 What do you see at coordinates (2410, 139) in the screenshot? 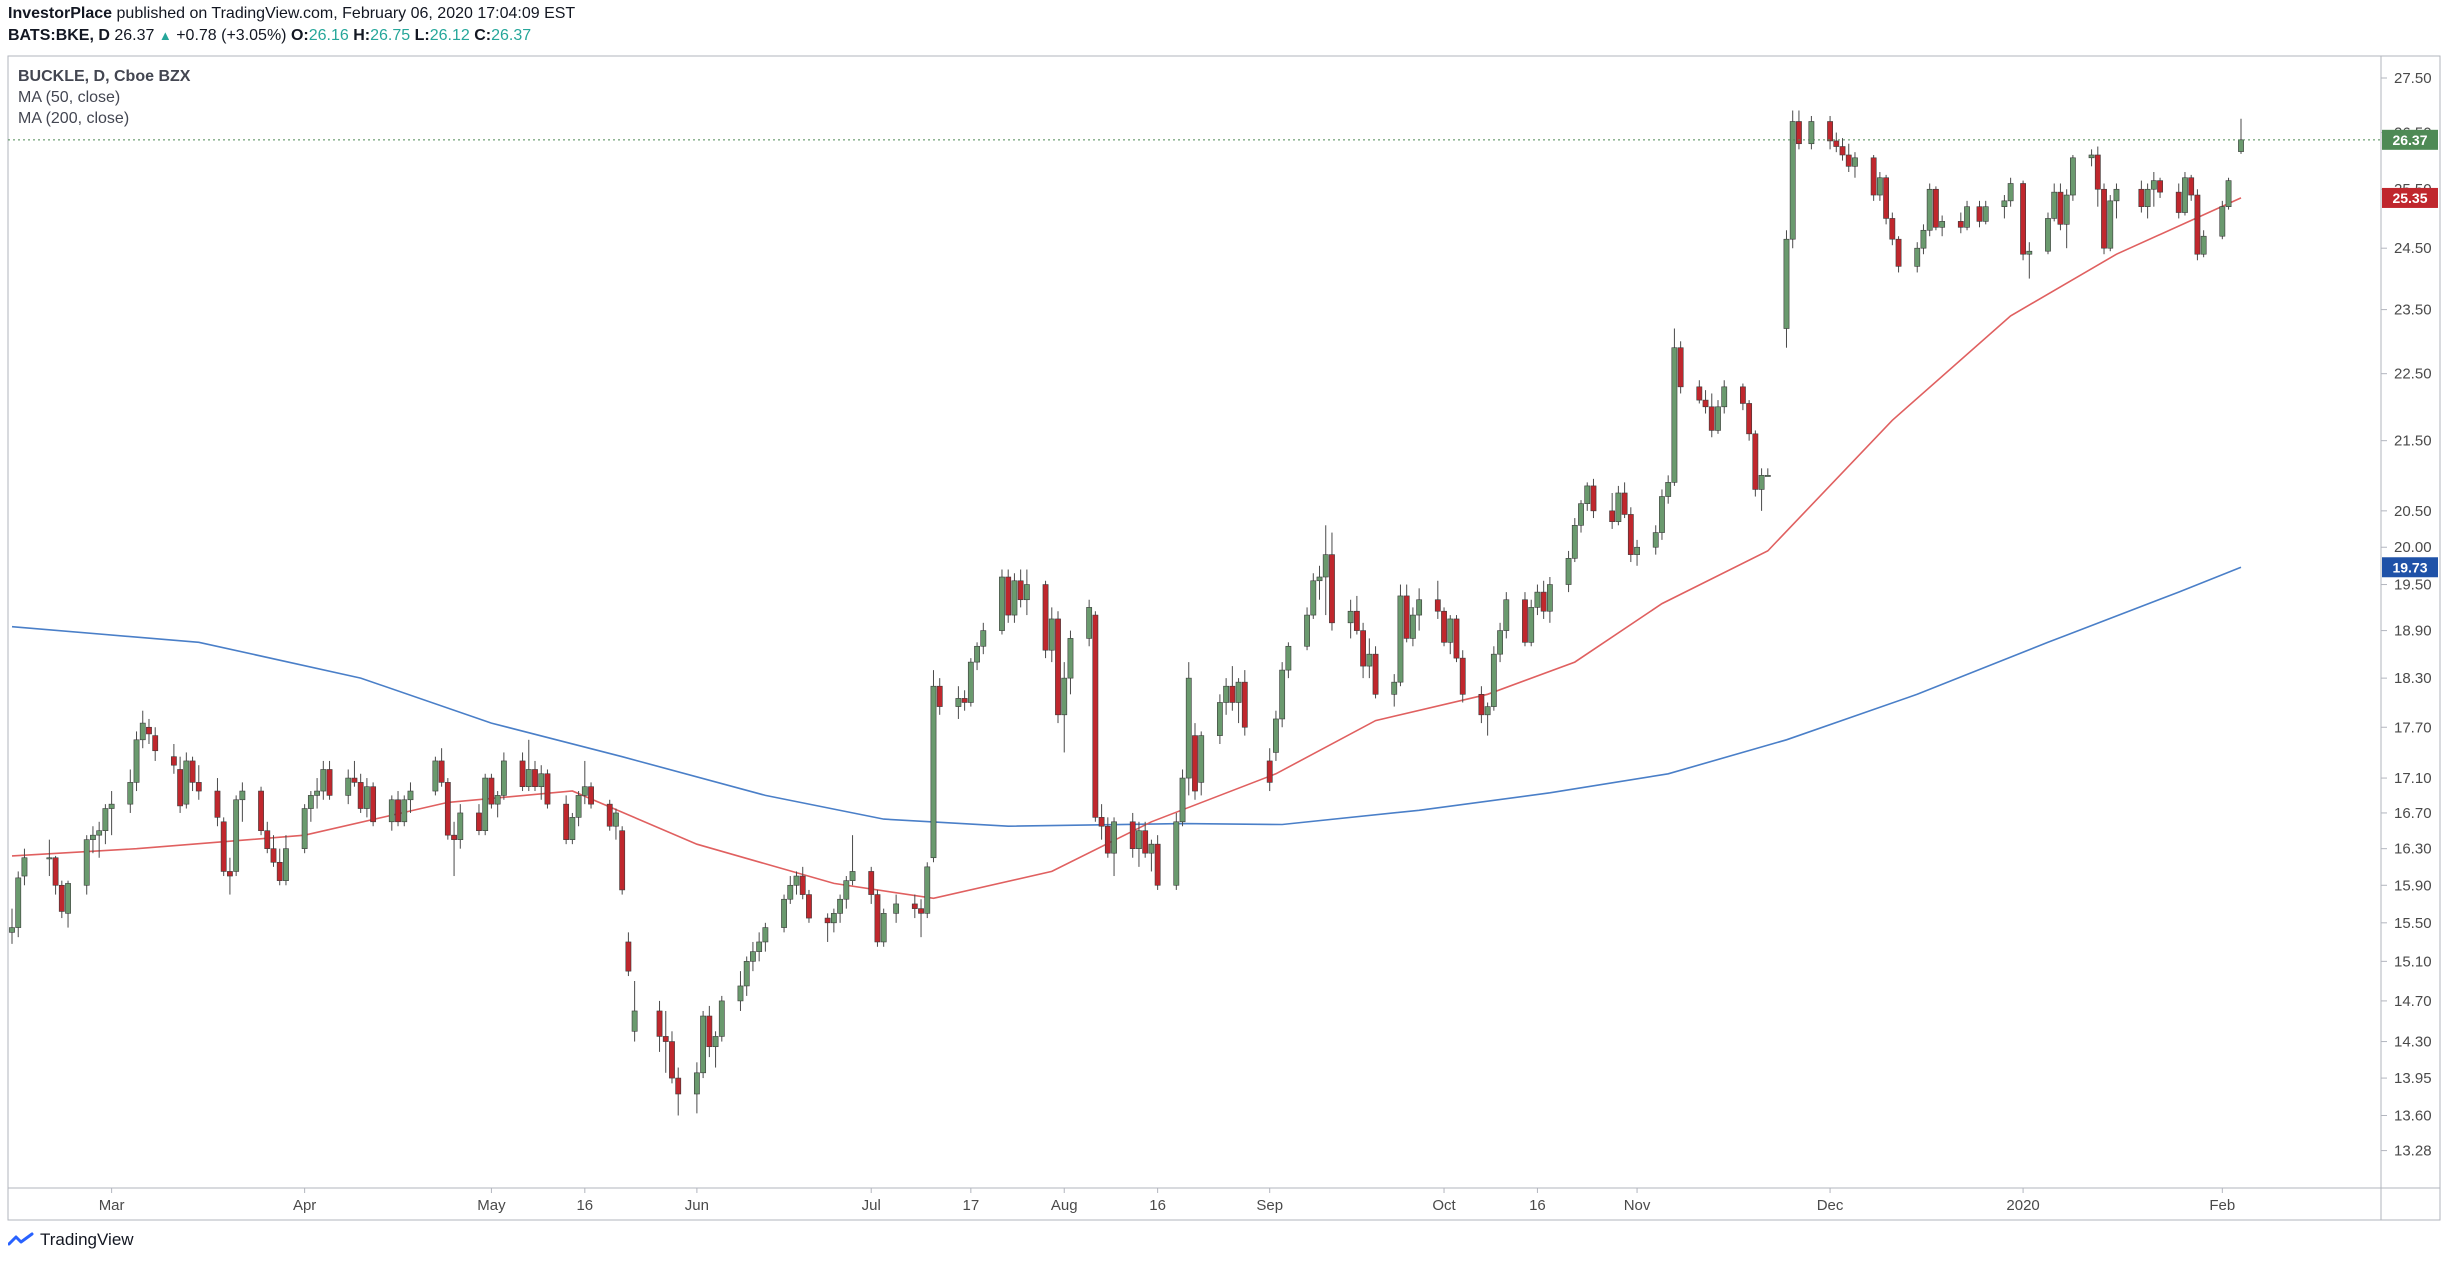
I see `price-tag-box` at bounding box center [2410, 139].